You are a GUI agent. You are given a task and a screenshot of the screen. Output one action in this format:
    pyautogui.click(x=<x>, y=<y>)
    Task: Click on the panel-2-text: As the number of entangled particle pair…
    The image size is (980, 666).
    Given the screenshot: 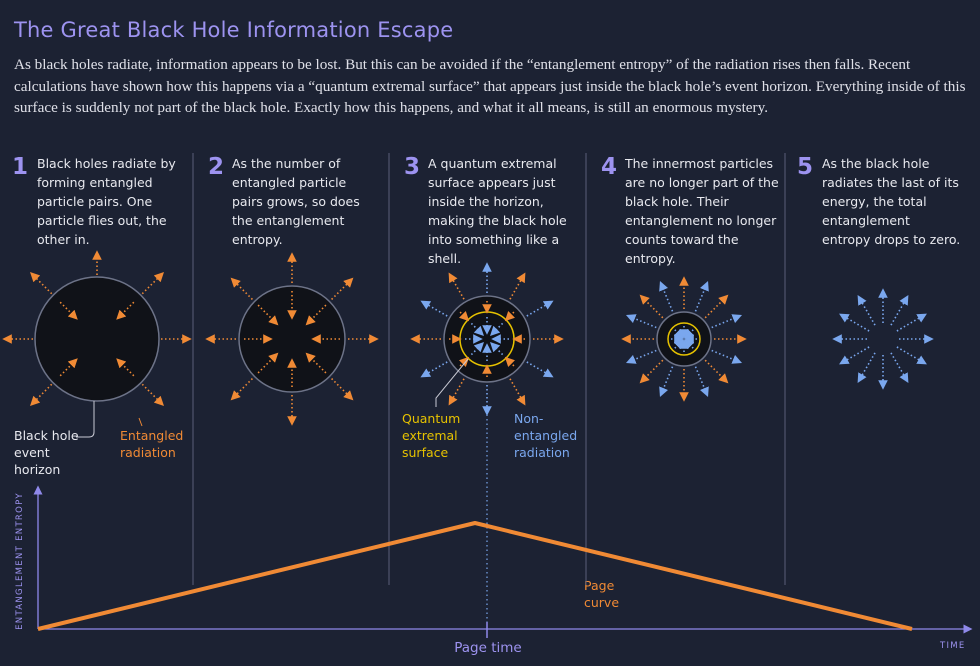 What is the action you would take?
    pyautogui.click(x=296, y=201)
    